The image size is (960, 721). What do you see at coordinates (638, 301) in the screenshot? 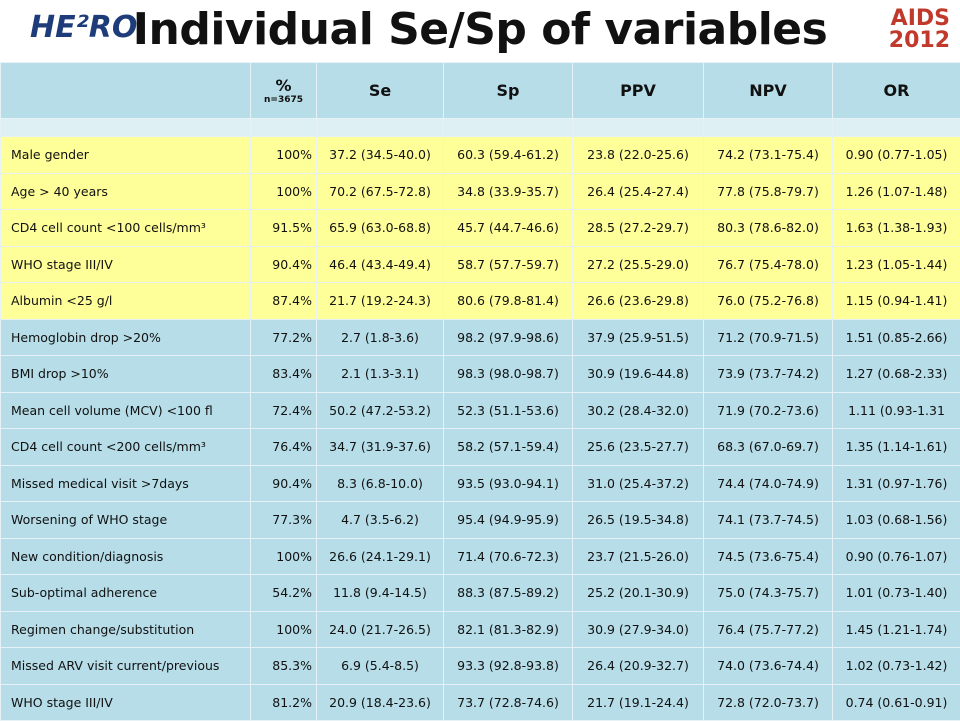
I see `cell: 26.6 (23.6-29.8)` at bounding box center [638, 301].